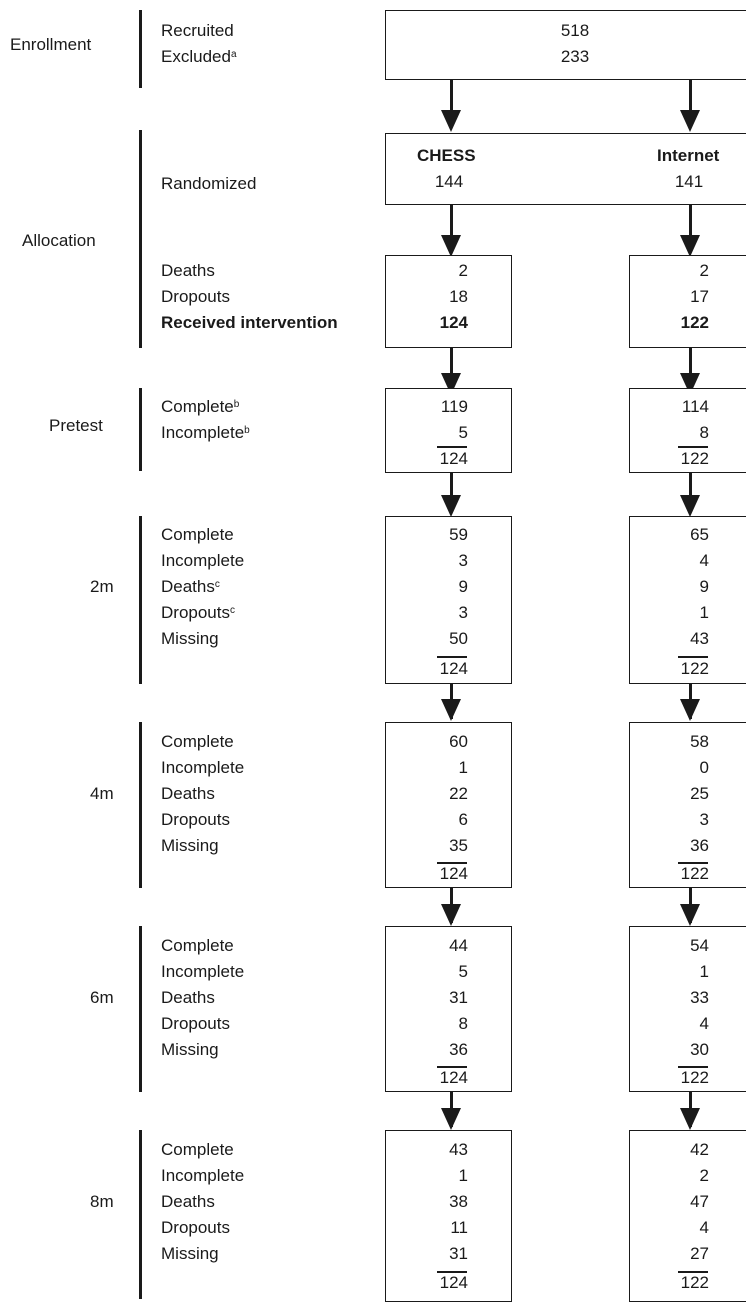  What do you see at coordinates (448, 600) in the screenshot?
I see `chess-2m-box` at bounding box center [448, 600].